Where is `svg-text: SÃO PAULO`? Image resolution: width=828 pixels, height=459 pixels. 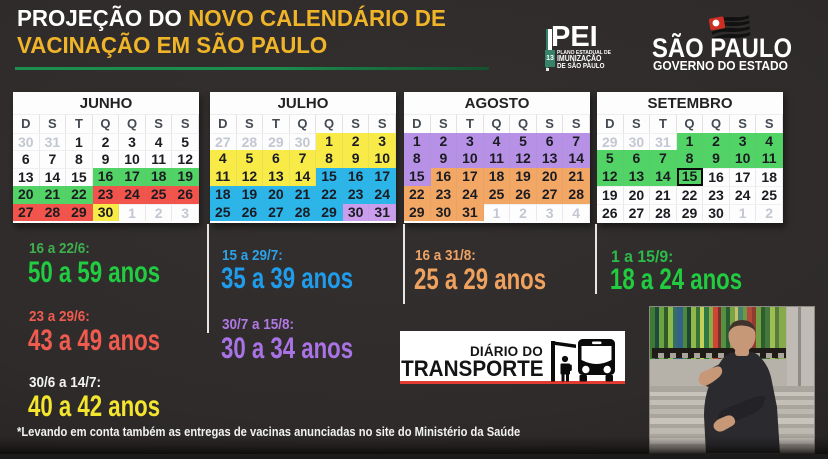
svg-text: SÃO PAULO is located at coordinates (722, 47).